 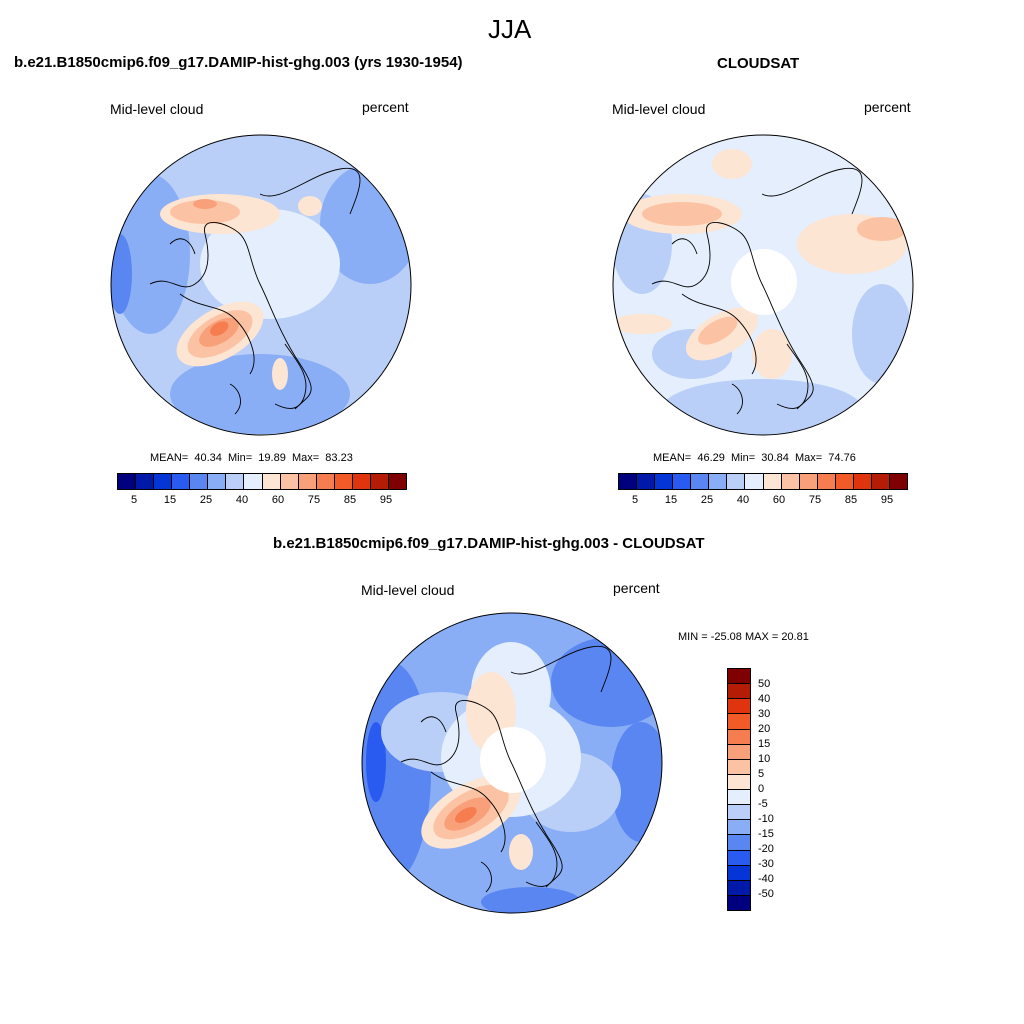 I want to click on panel2-cbar-tick: 85, so click(x=851, y=500).